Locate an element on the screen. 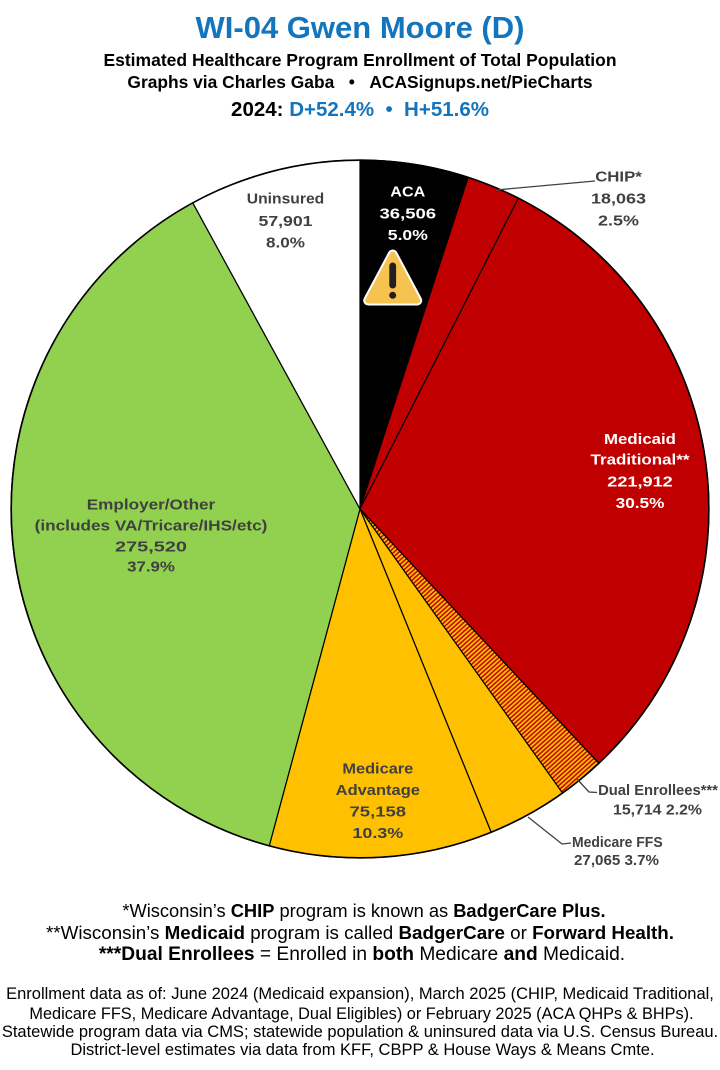  svg-text: 57,901 is located at coordinates (286, 221).